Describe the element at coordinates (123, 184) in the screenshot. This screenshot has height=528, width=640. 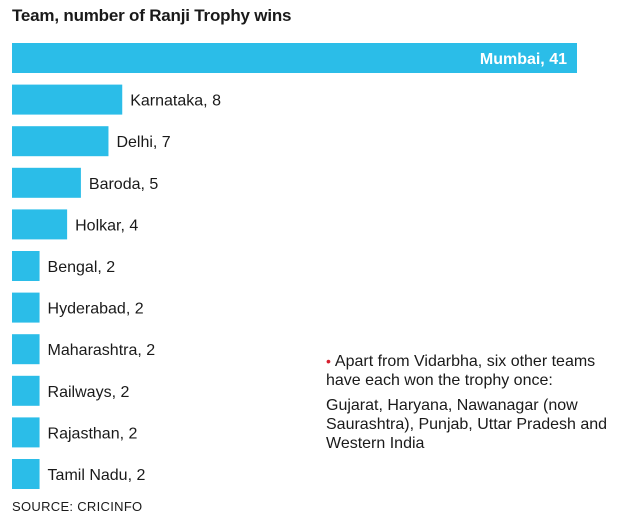
I see `bar-label-baroda: Baroda, 5` at that location.